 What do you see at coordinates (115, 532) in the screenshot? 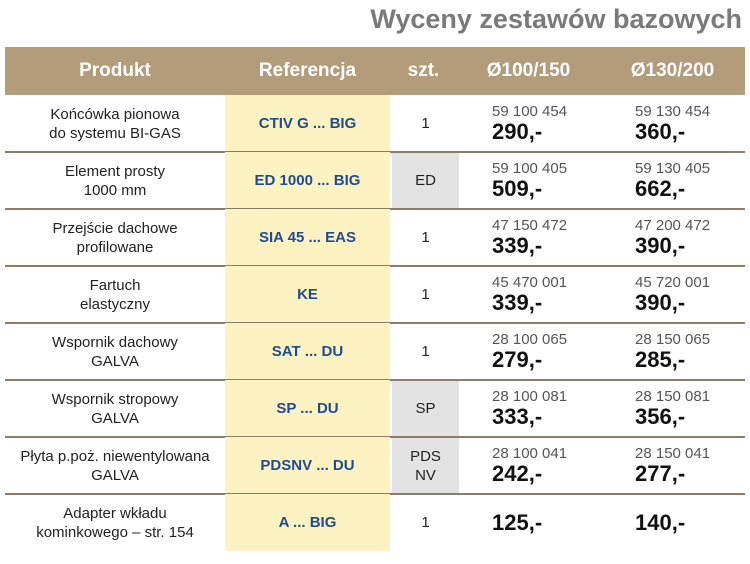
I see `product-line: kominkowego – str. 154` at bounding box center [115, 532].